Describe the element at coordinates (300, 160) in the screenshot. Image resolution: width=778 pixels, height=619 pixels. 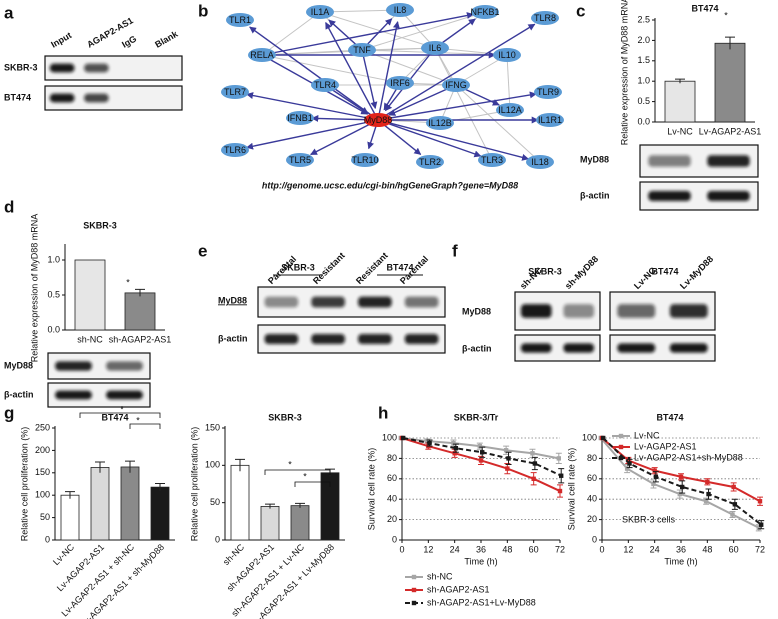
I see `node-label: TLR5` at that location.